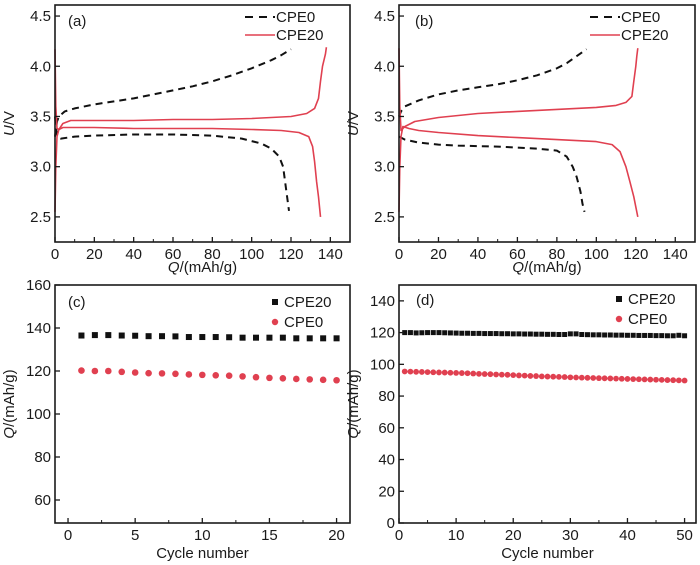 The width and height of the screenshot is (700, 565). I want to click on x-tick-label: 40, so click(133, 254).